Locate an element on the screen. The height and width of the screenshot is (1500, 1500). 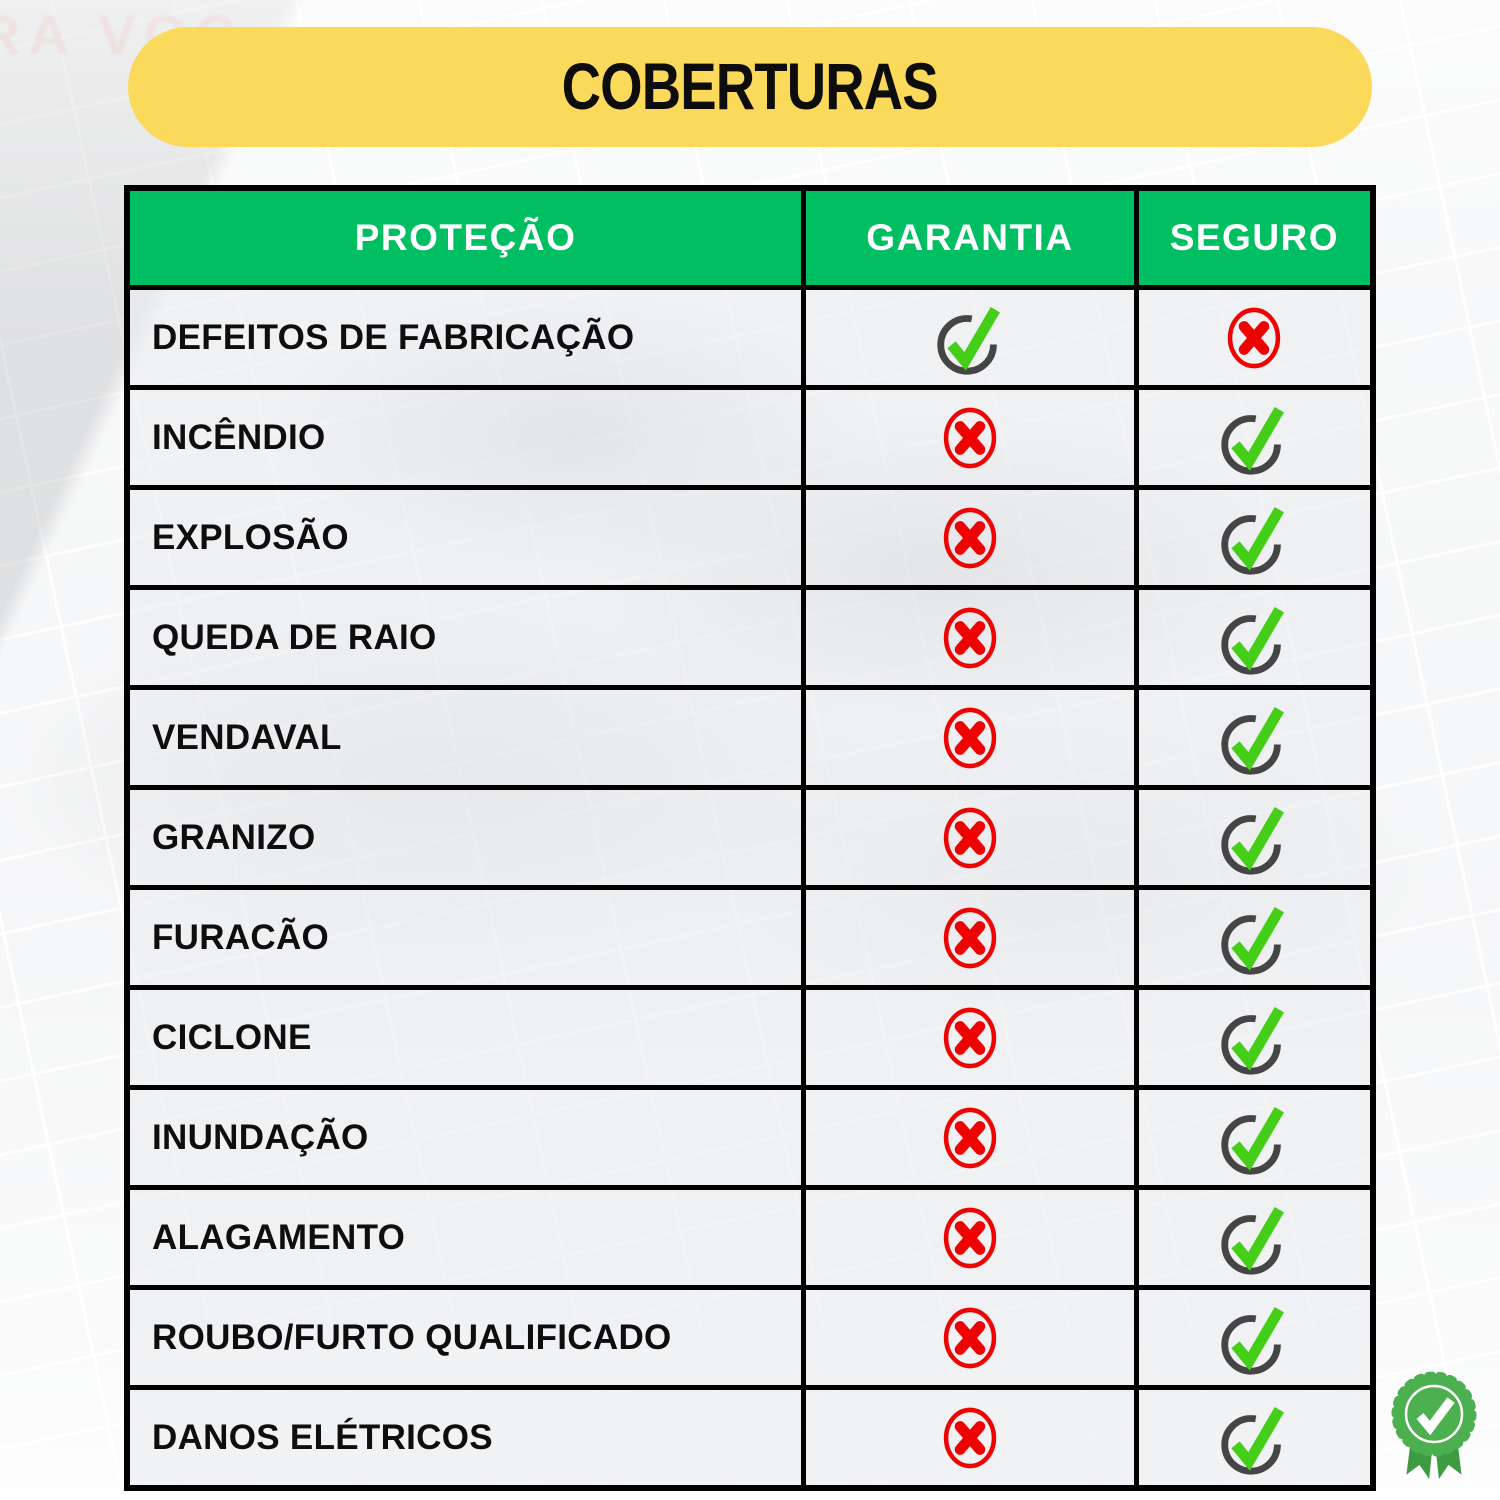
table-row: INCÊNDIO is located at coordinates (750, 437).